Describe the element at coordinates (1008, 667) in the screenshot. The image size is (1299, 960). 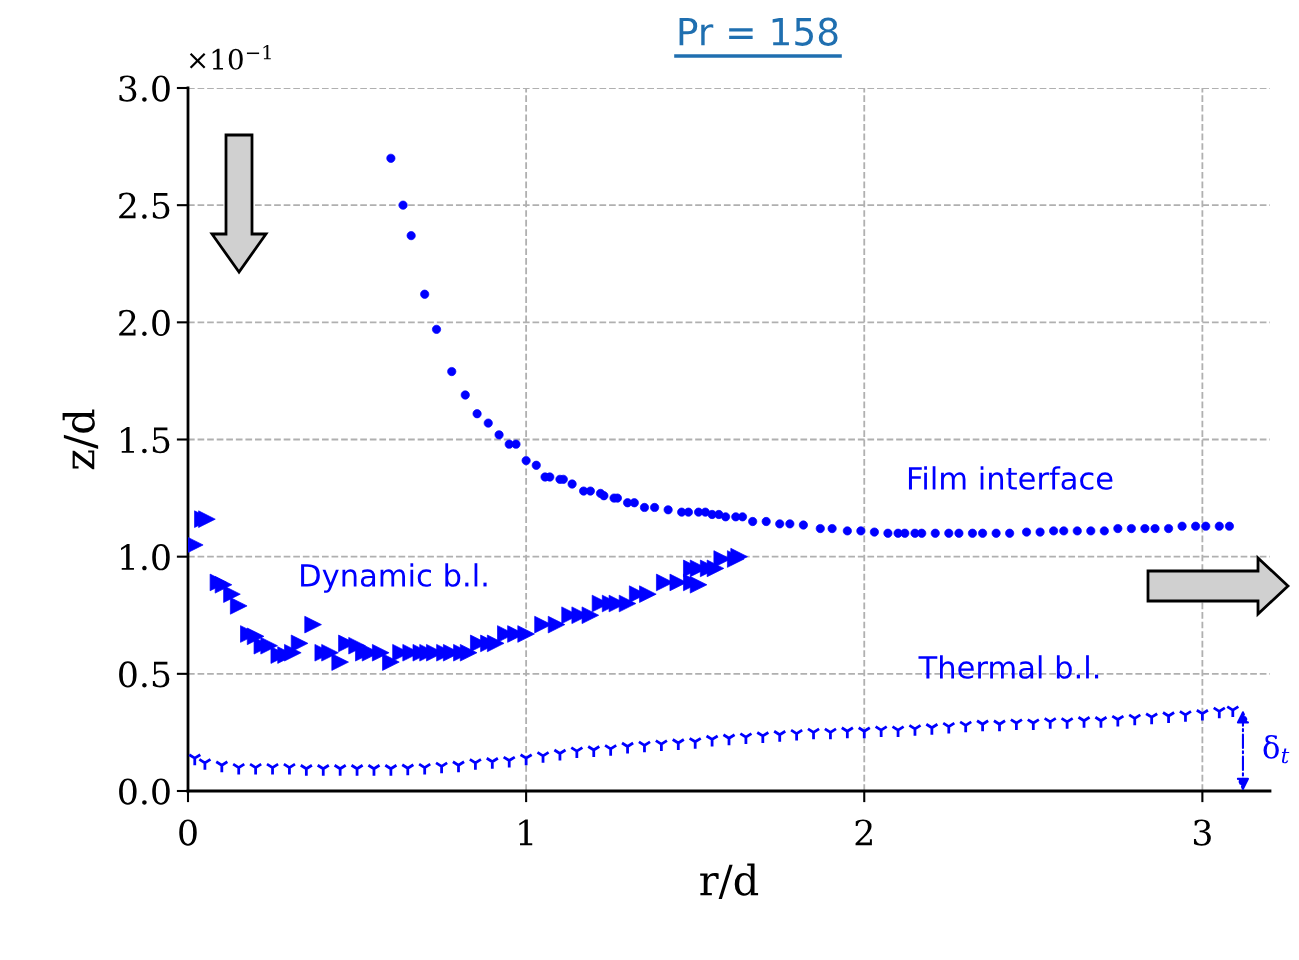
I see `annotation: Thermal b.l.` at that location.